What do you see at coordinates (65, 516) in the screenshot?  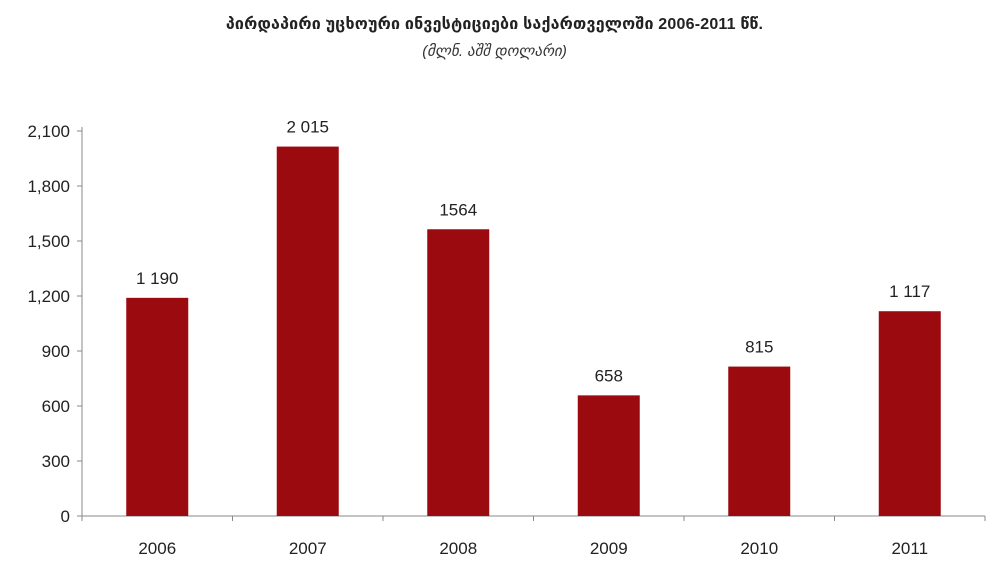 I see `y-tick-label: 0` at bounding box center [65, 516].